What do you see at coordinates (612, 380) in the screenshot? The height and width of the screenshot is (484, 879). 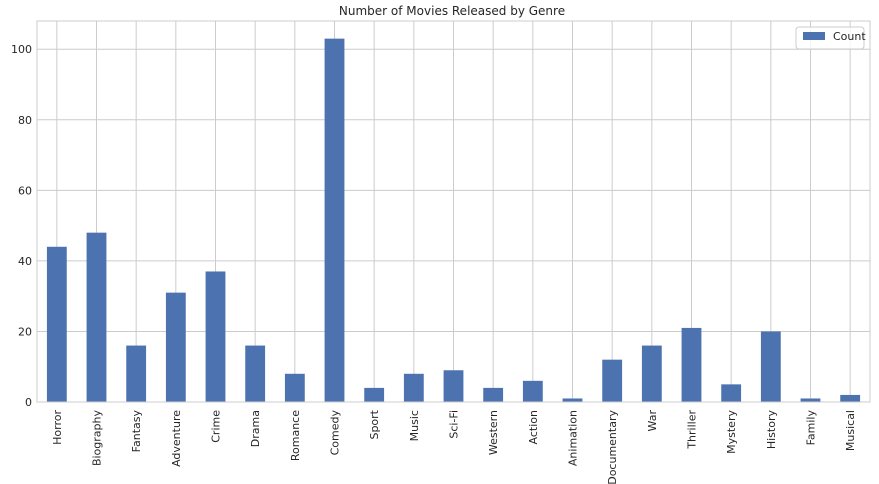 I see `bar-documentary` at bounding box center [612, 380].